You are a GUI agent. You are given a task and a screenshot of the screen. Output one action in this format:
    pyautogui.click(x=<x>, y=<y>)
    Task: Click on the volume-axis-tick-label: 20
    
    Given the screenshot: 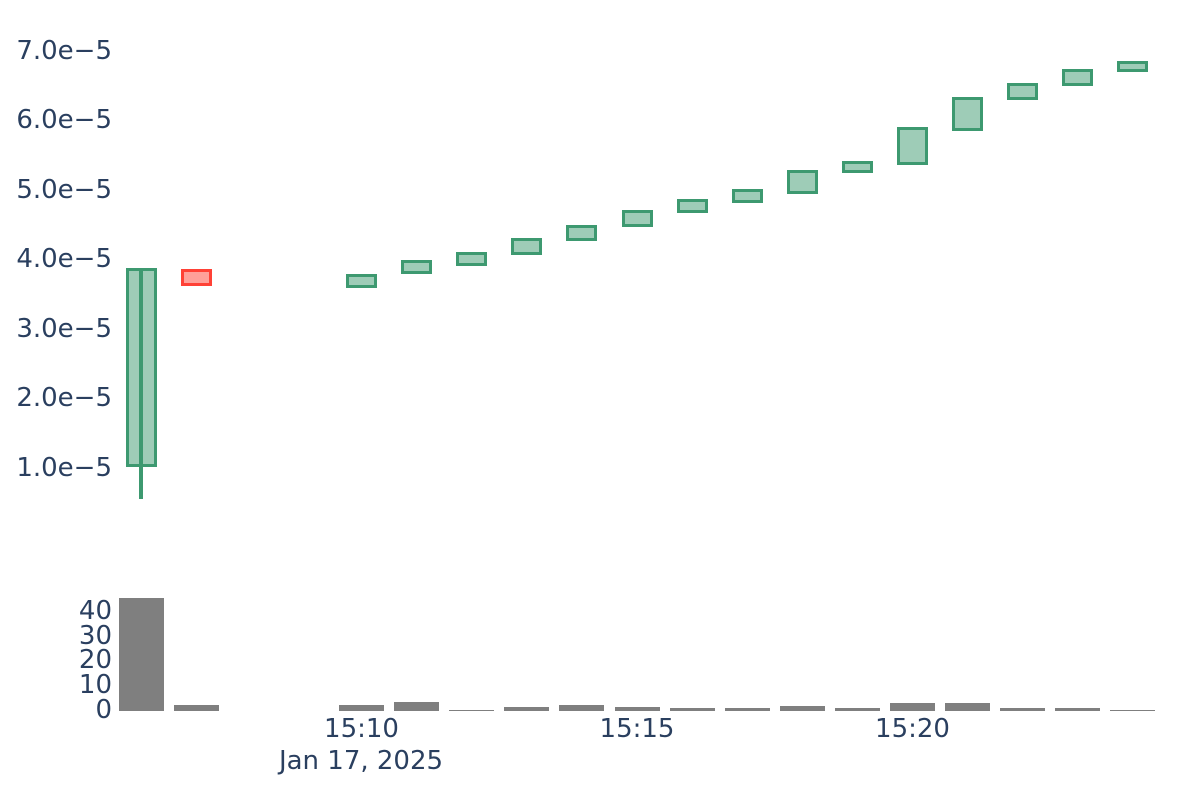 What is the action you would take?
    pyautogui.click(x=95, y=660)
    